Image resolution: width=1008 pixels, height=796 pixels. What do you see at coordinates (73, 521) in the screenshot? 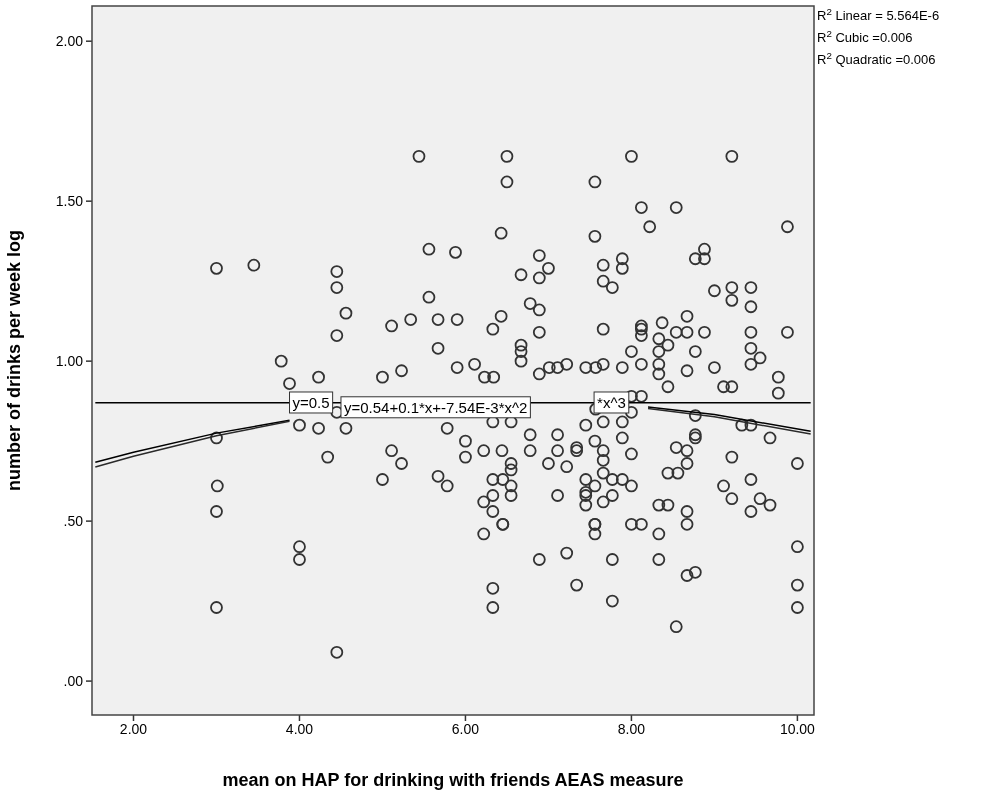
I see `y-tick-label: .50` at bounding box center [73, 521].